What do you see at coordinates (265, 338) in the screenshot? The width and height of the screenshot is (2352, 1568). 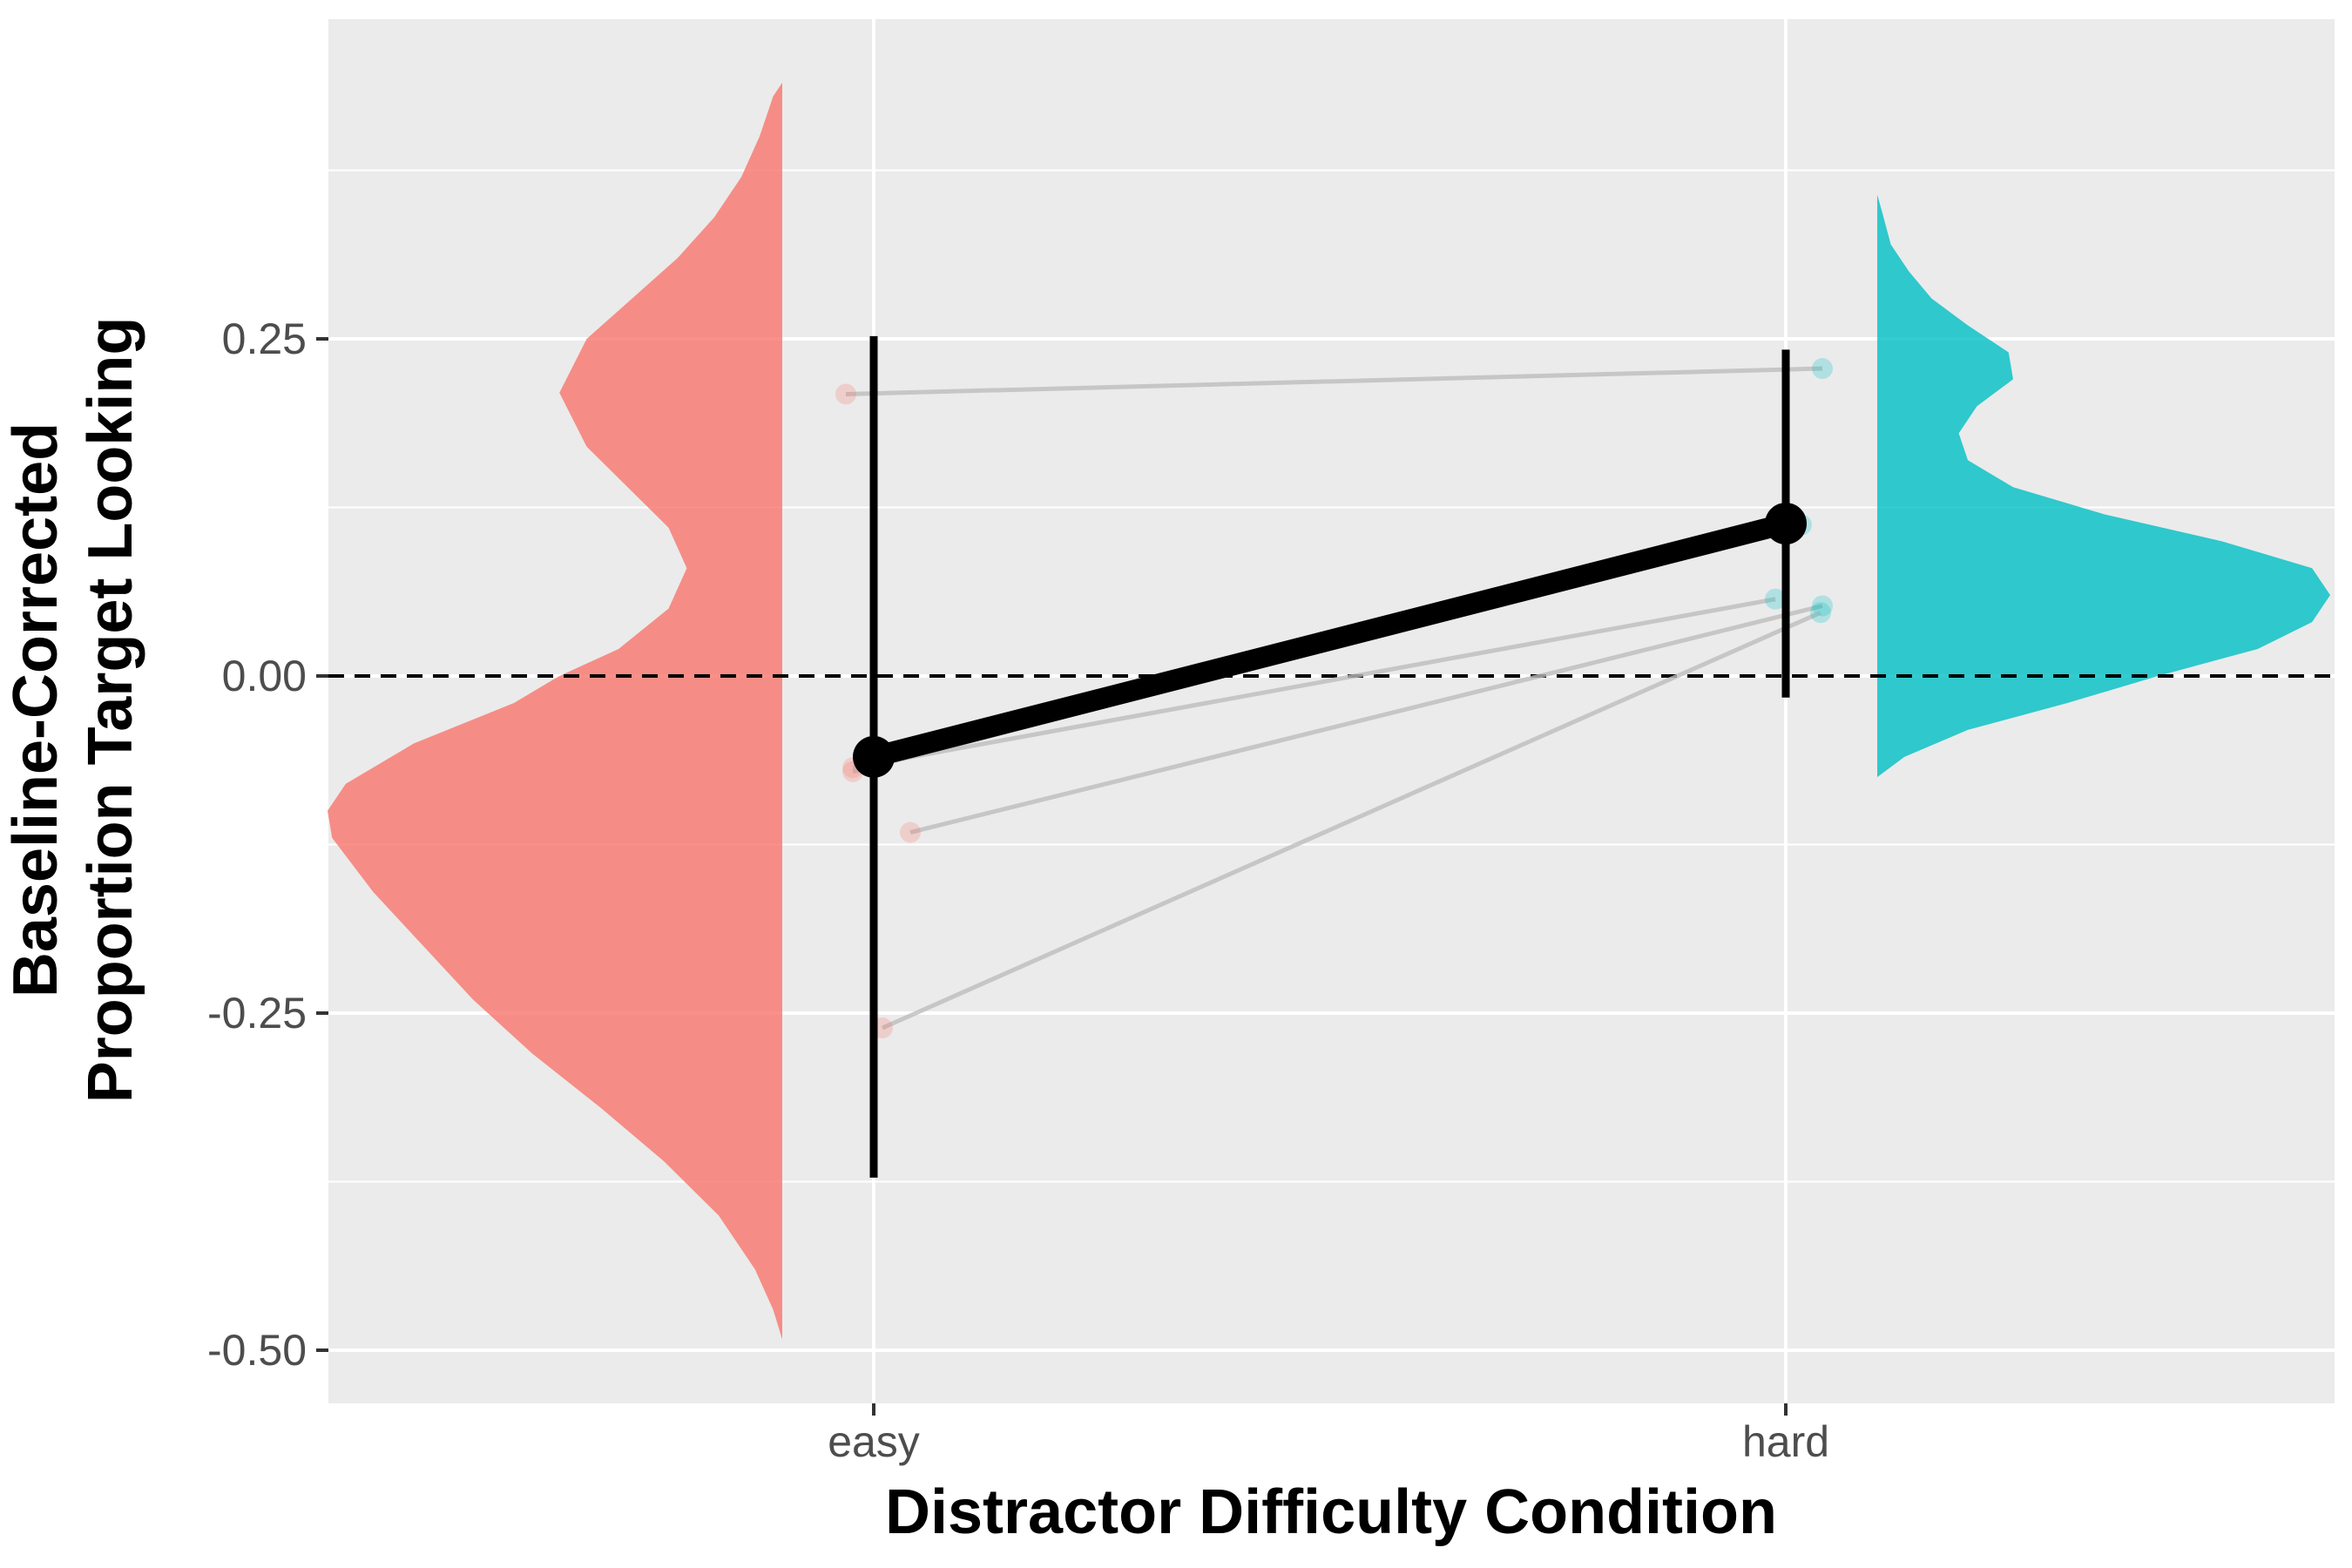 I see `y-tick-label: 0.25` at bounding box center [265, 338].